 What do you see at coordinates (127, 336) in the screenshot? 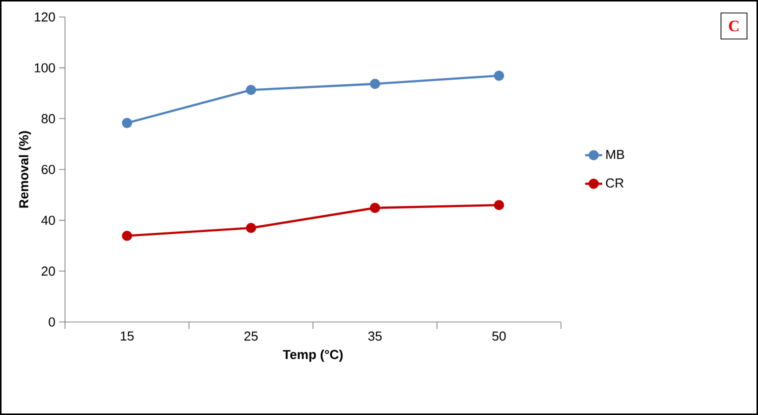
I see `x-tick-label: 15` at bounding box center [127, 336].